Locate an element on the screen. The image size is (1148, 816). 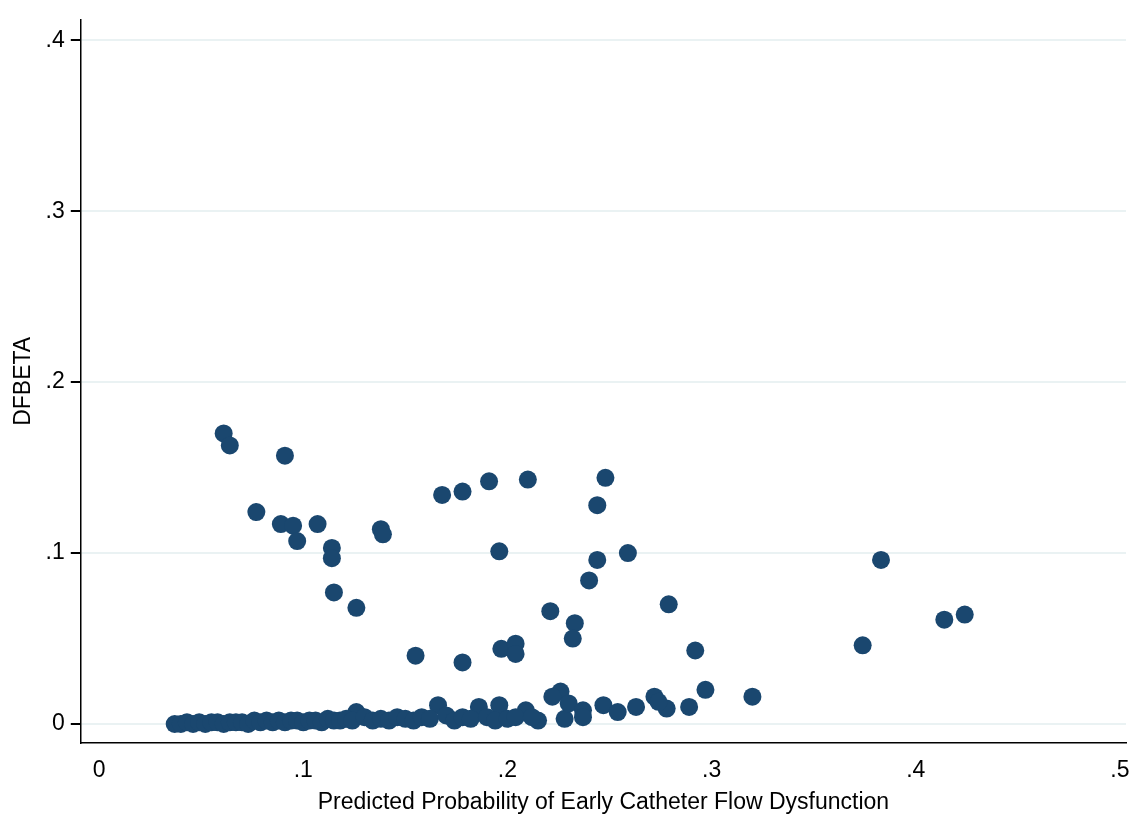
x-axis-title: Predicted Probability of Early Catheter Flow Dysfunction is located at coordinates (603, 800).